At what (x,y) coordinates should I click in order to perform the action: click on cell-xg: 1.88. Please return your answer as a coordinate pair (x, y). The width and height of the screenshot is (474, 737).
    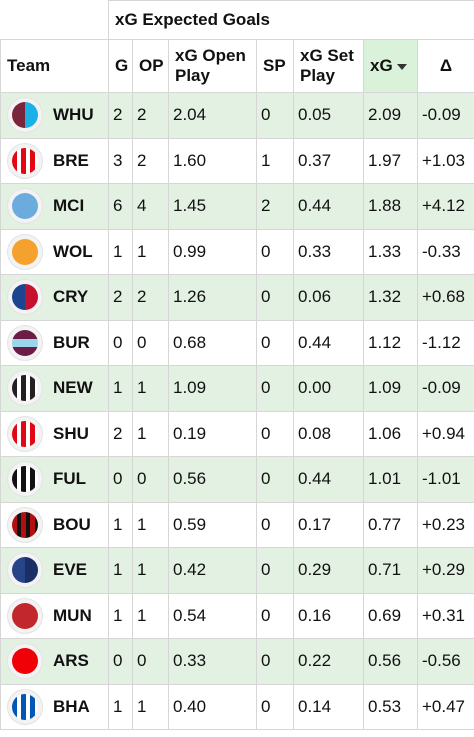
    Looking at the image, I should click on (390, 206).